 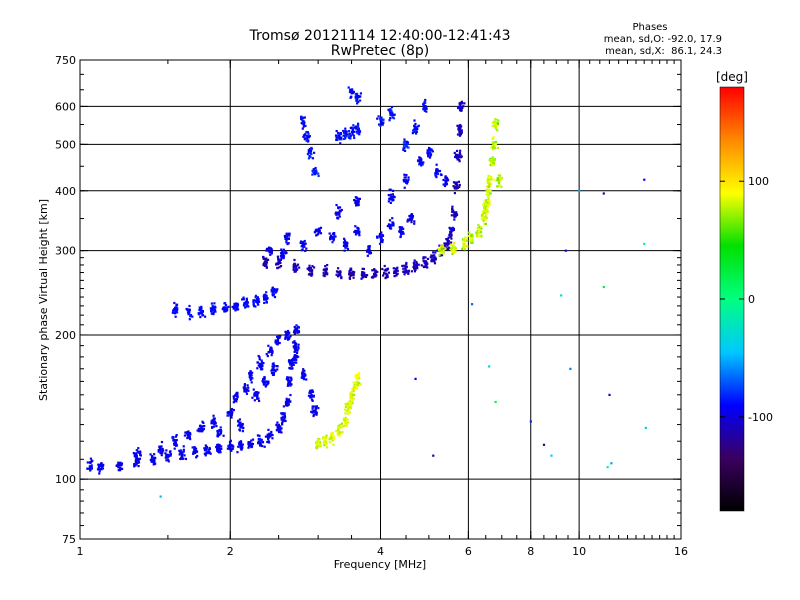 I want to click on y-tick-label: 300, so click(x=65, y=251).